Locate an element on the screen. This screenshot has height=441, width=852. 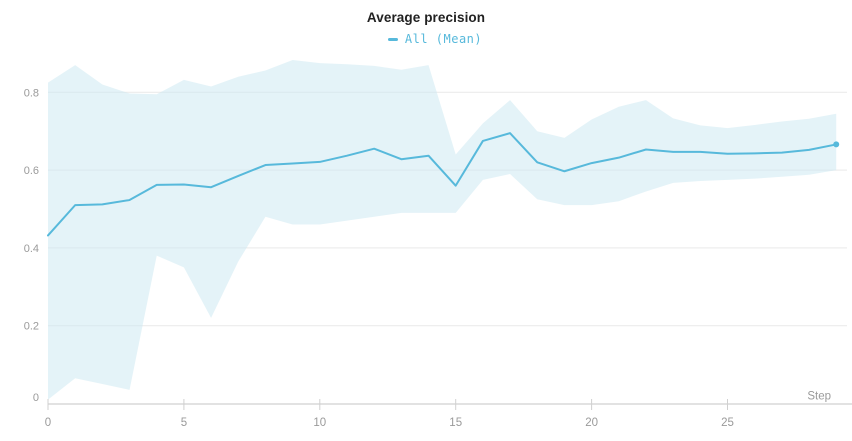
x-axis-tick-label: 10 is located at coordinates (319, 423).